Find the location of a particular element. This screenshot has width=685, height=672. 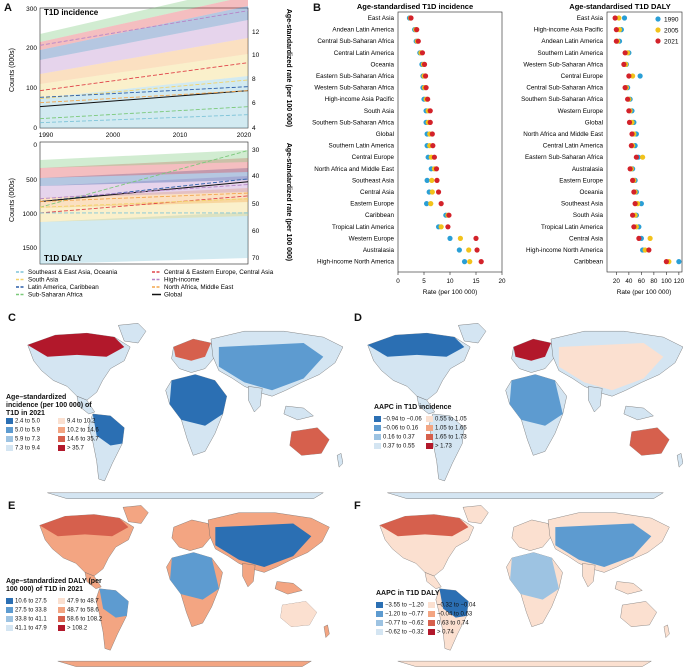

legend-label-2021: 2021 is located at coordinates (671, 42).